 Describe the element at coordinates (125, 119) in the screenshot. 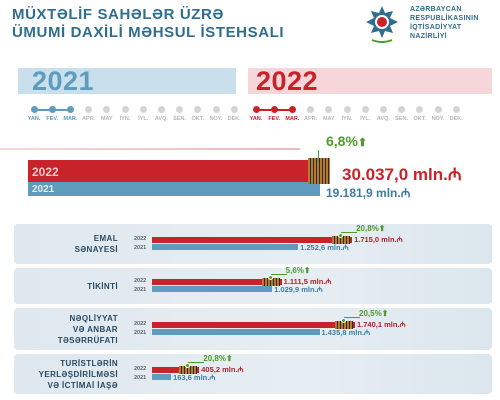

I see `month-label-2021: İYN.` at that location.